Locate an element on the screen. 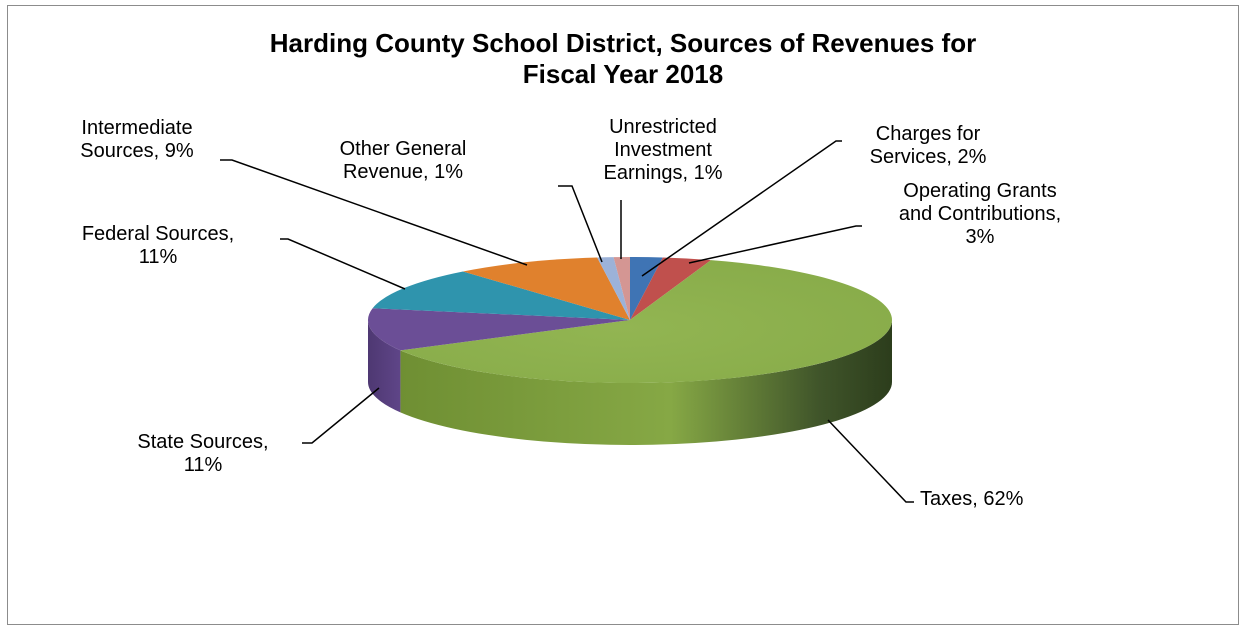  slice-intermediate-sources is located at coordinates (546, 288).